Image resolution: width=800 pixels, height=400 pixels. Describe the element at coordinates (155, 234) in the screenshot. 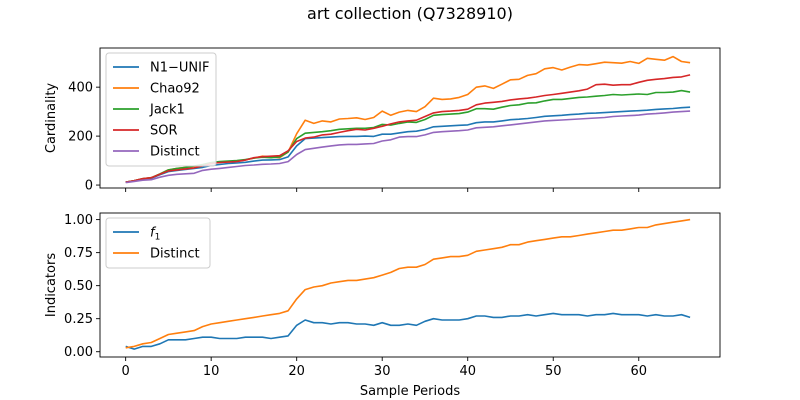

I see `legend-label-f1: f1` at that location.